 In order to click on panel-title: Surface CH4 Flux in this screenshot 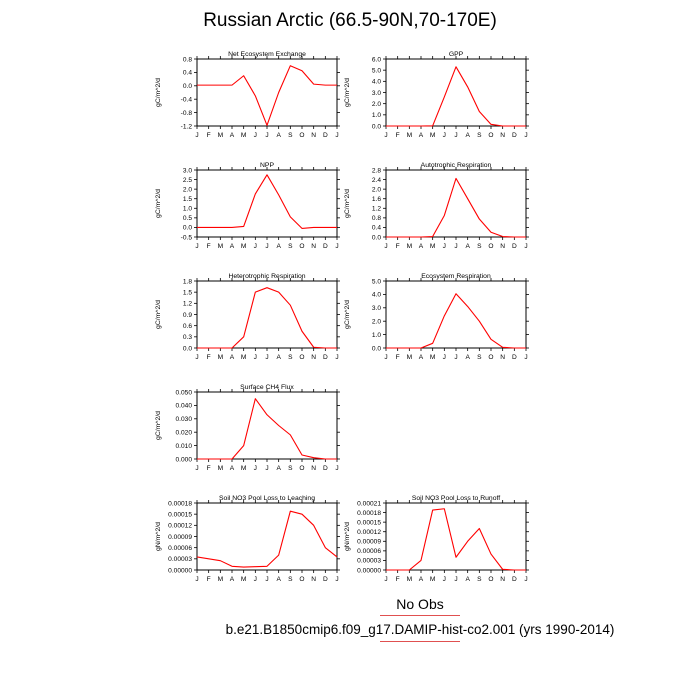, I will do `click(267, 387)`.